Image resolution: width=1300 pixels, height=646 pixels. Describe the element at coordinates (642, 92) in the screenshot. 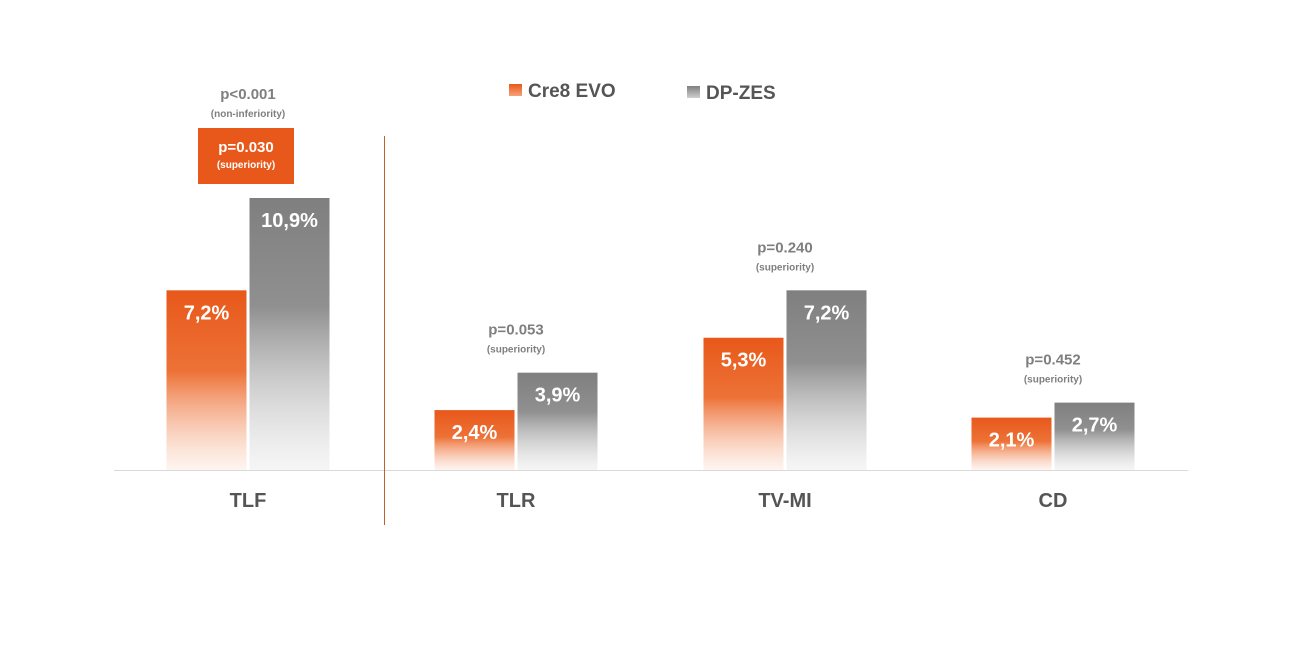

I see `legend: Cre8 EVO DP-ZES` at that location.